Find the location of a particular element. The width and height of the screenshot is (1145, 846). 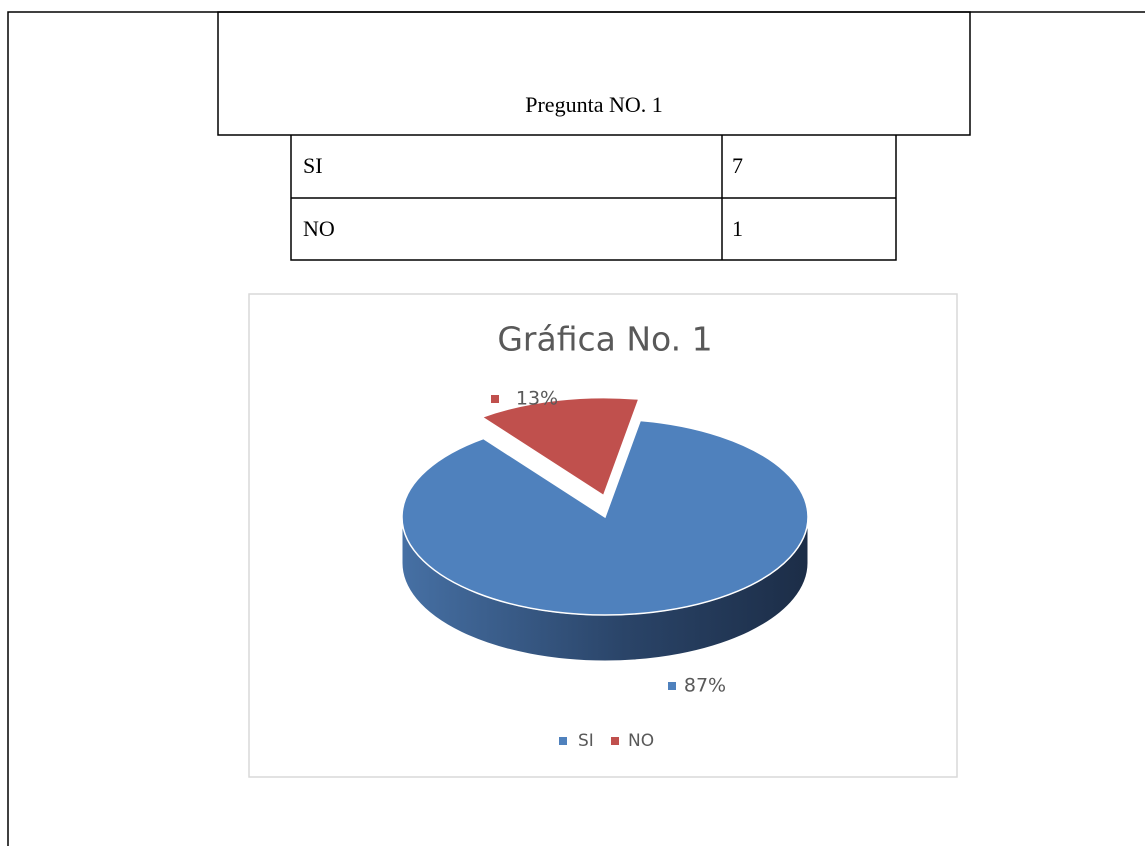

legend-label: SI is located at coordinates (586, 741).